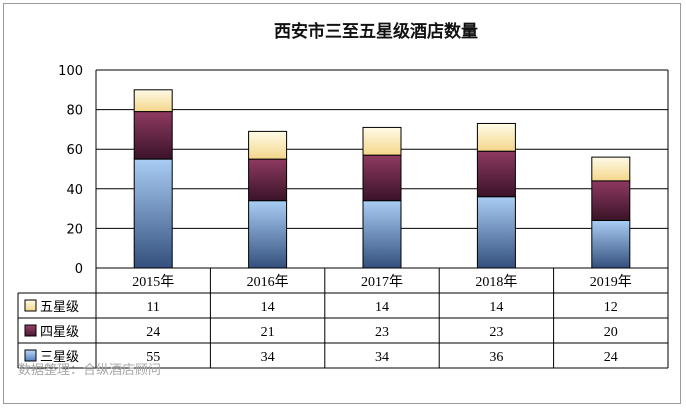  Describe the element at coordinates (268, 332) in the screenshot. I see `data-label: 21` at that location.